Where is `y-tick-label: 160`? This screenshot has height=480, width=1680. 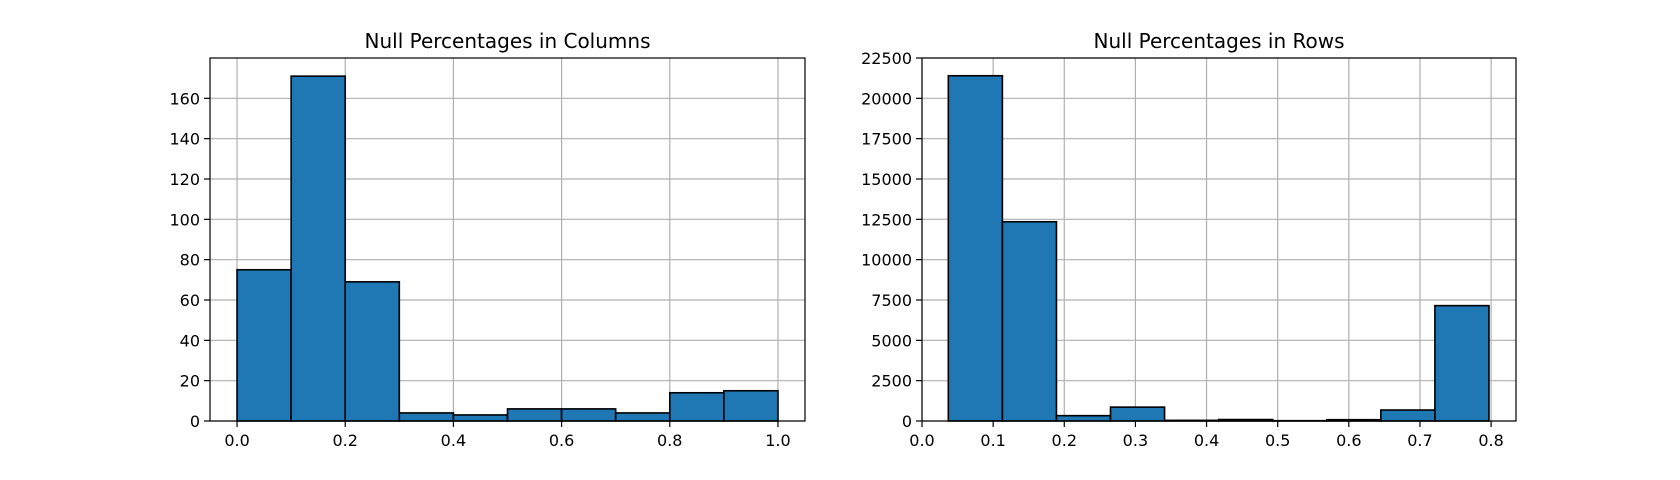
y-tick-label: 160 is located at coordinates (184, 98).